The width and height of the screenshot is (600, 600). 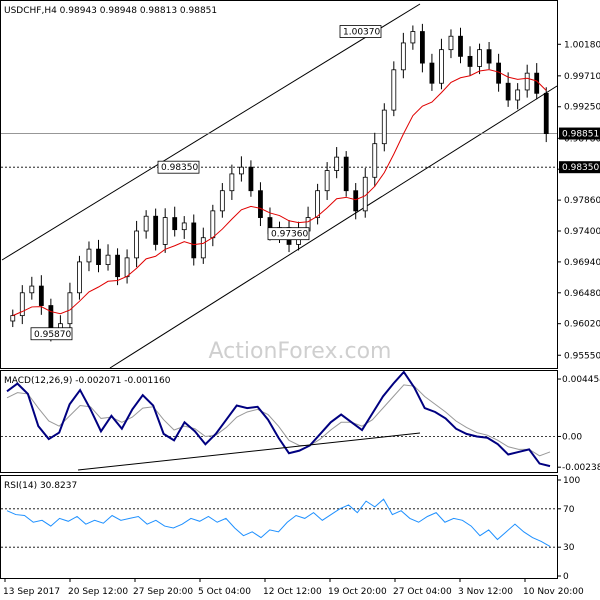 I want to click on support-level-label: 0.98350, so click(x=580, y=168).